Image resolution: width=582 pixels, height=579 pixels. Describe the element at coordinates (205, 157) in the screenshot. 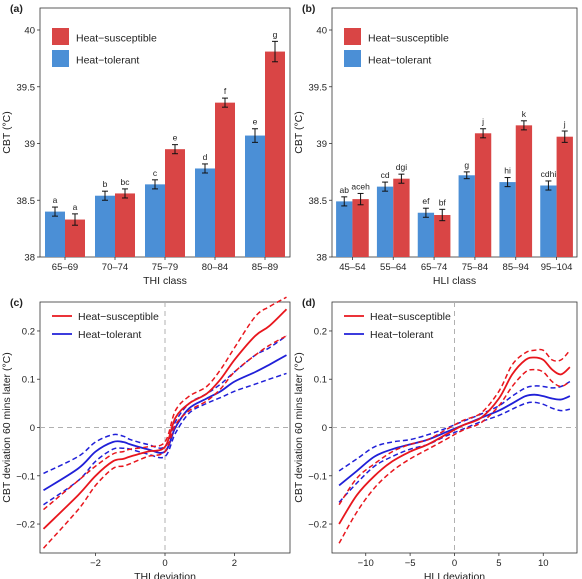

I see `significance-letter: d` at that location.